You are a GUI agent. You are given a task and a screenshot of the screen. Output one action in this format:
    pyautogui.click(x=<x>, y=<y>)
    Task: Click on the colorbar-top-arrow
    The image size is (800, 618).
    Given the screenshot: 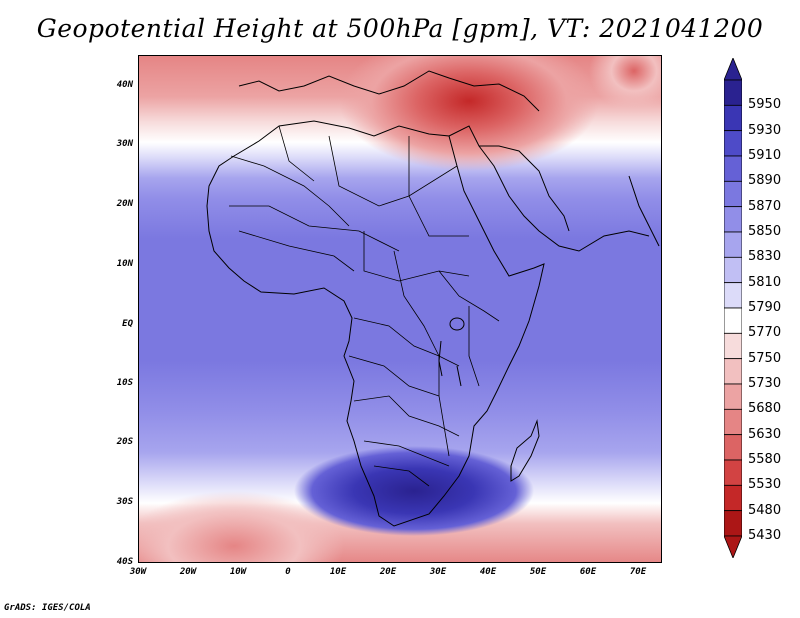 What is the action you would take?
    pyautogui.click(x=733, y=69)
    